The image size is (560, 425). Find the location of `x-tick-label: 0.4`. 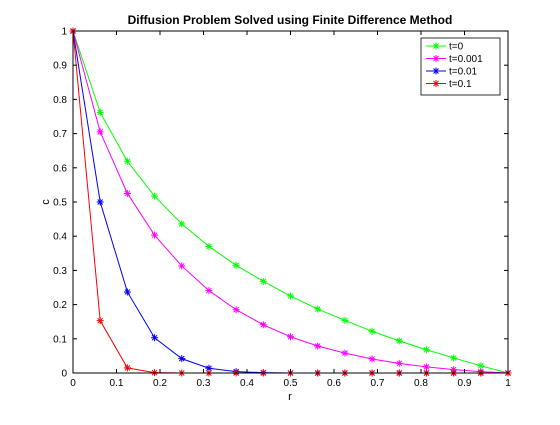

x-tick-label: 0.4 is located at coordinates (247, 383).